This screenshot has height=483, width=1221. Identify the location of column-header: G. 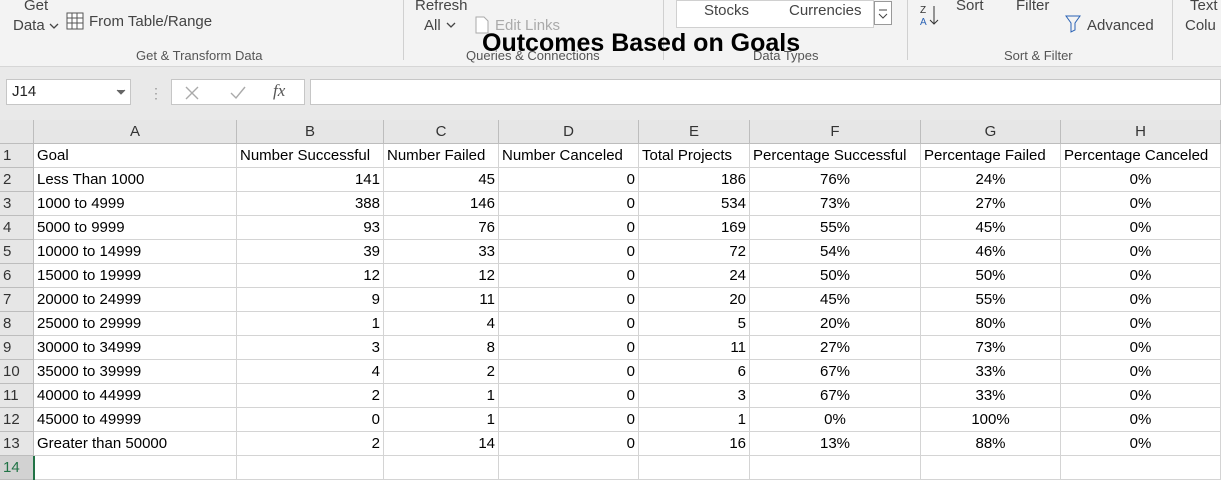
(991, 132).